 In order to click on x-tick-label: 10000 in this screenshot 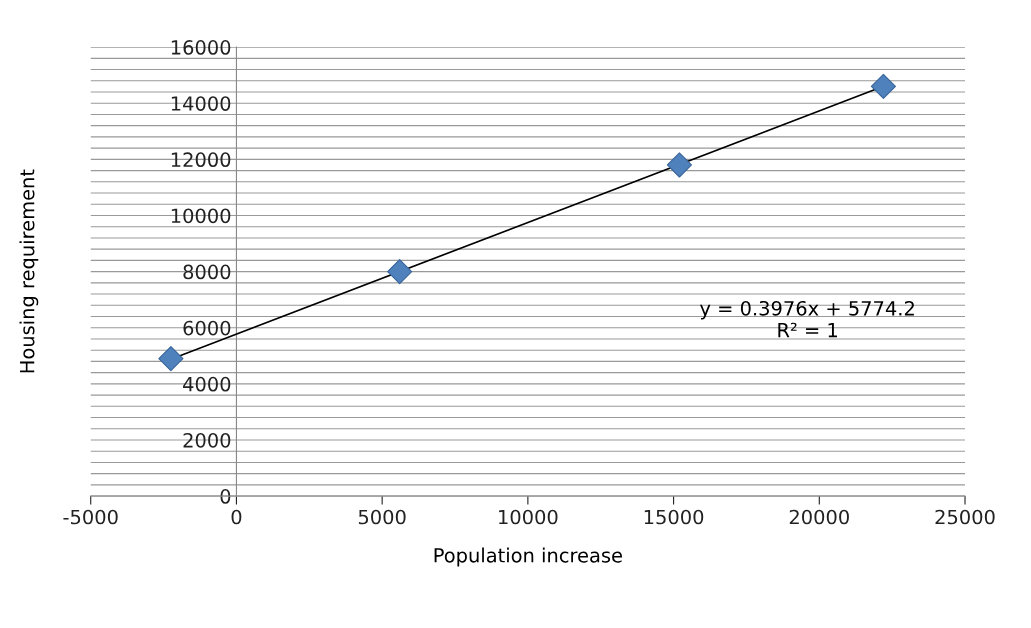, I will do `click(528, 517)`.